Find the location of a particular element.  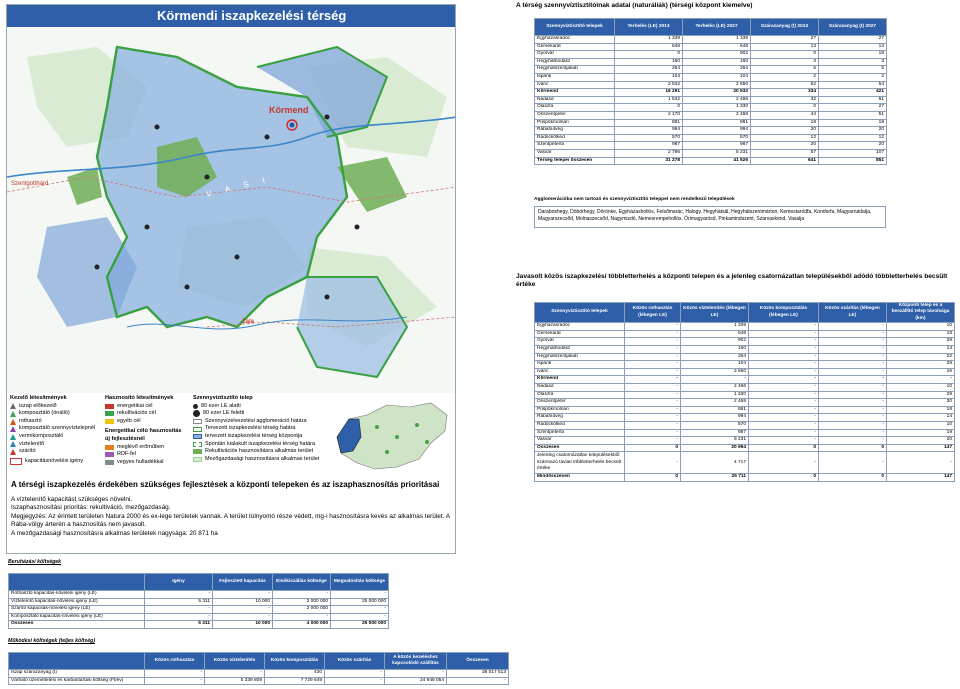

table-row: Ispánk 104 104 2 2 is located at coordinates (710, 77).